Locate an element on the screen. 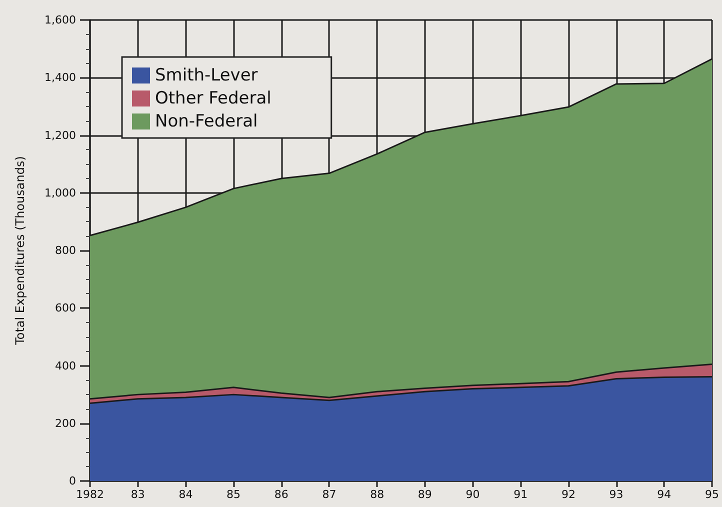  x-tick-label: 84 is located at coordinates (185, 494).